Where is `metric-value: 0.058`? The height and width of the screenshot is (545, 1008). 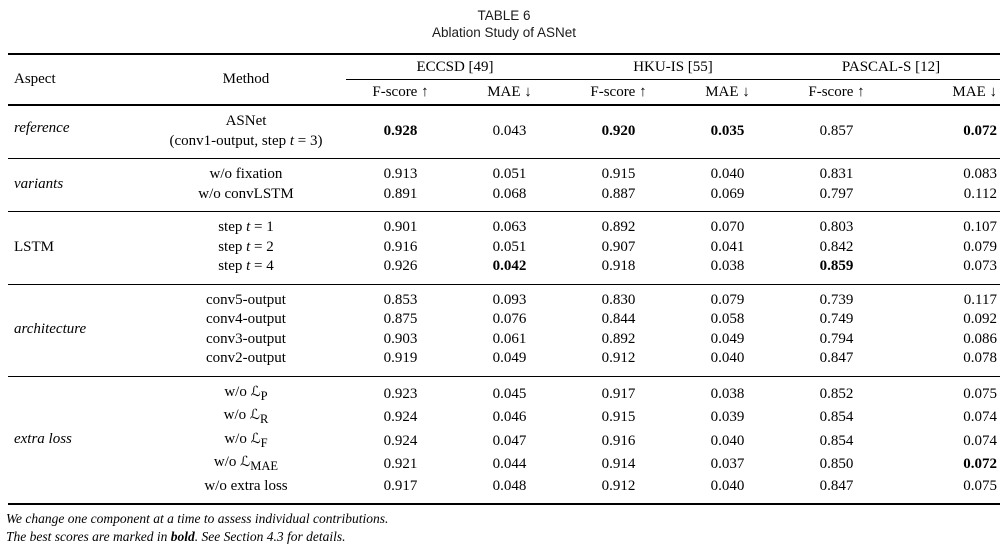 metric-value: 0.058 is located at coordinates (727, 320).